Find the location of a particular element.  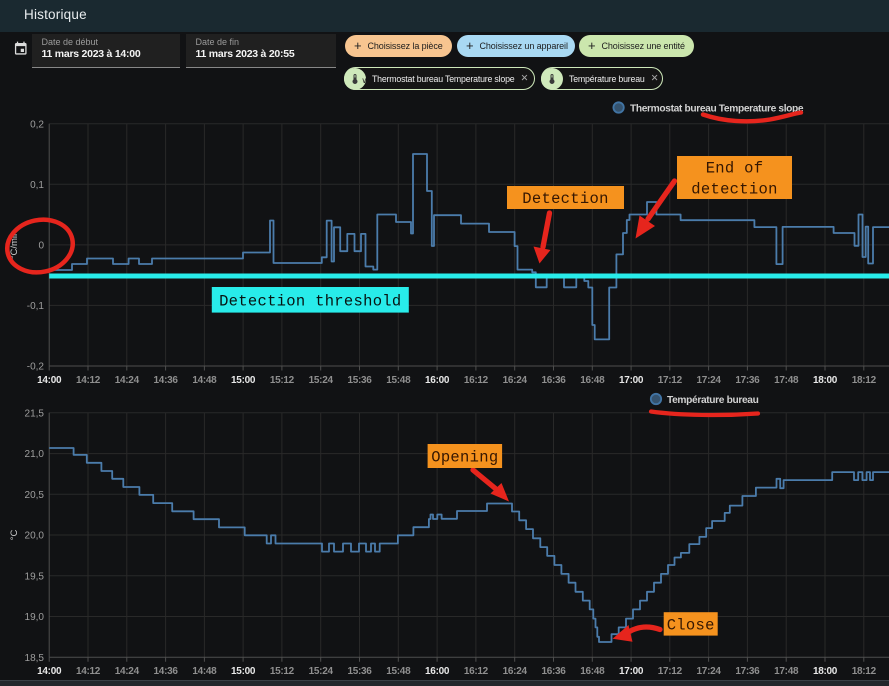

svg-text: 21,5 is located at coordinates (35, 413).